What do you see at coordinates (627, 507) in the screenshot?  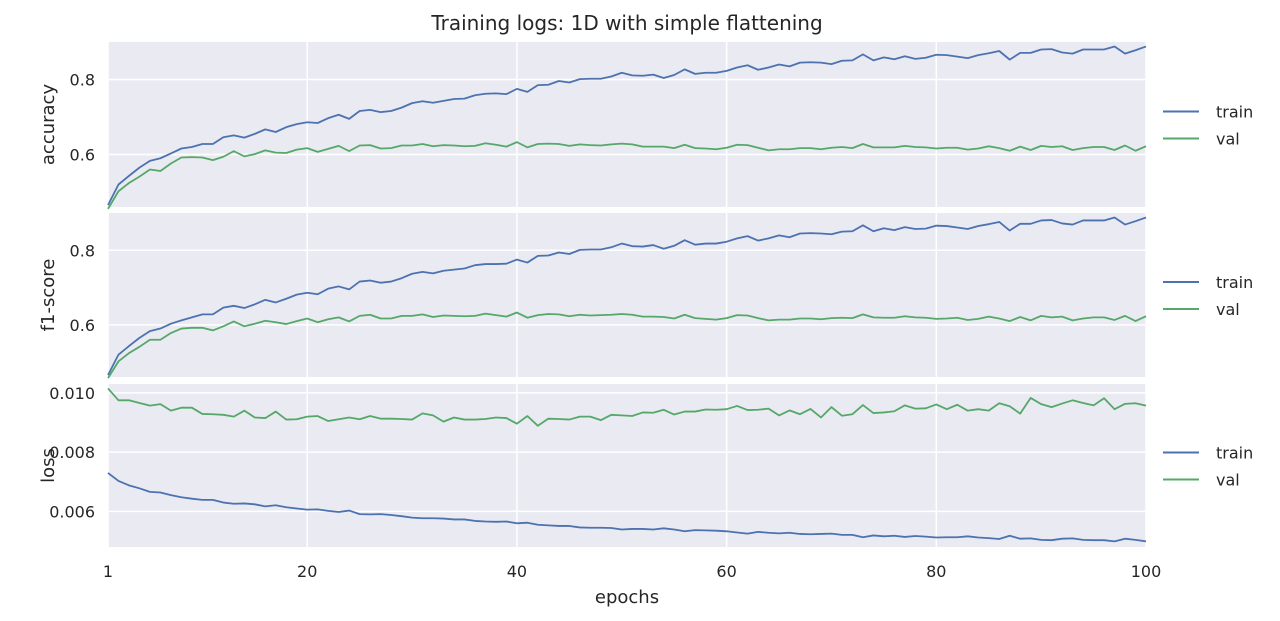 I see `loss-train-line` at bounding box center [627, 507].